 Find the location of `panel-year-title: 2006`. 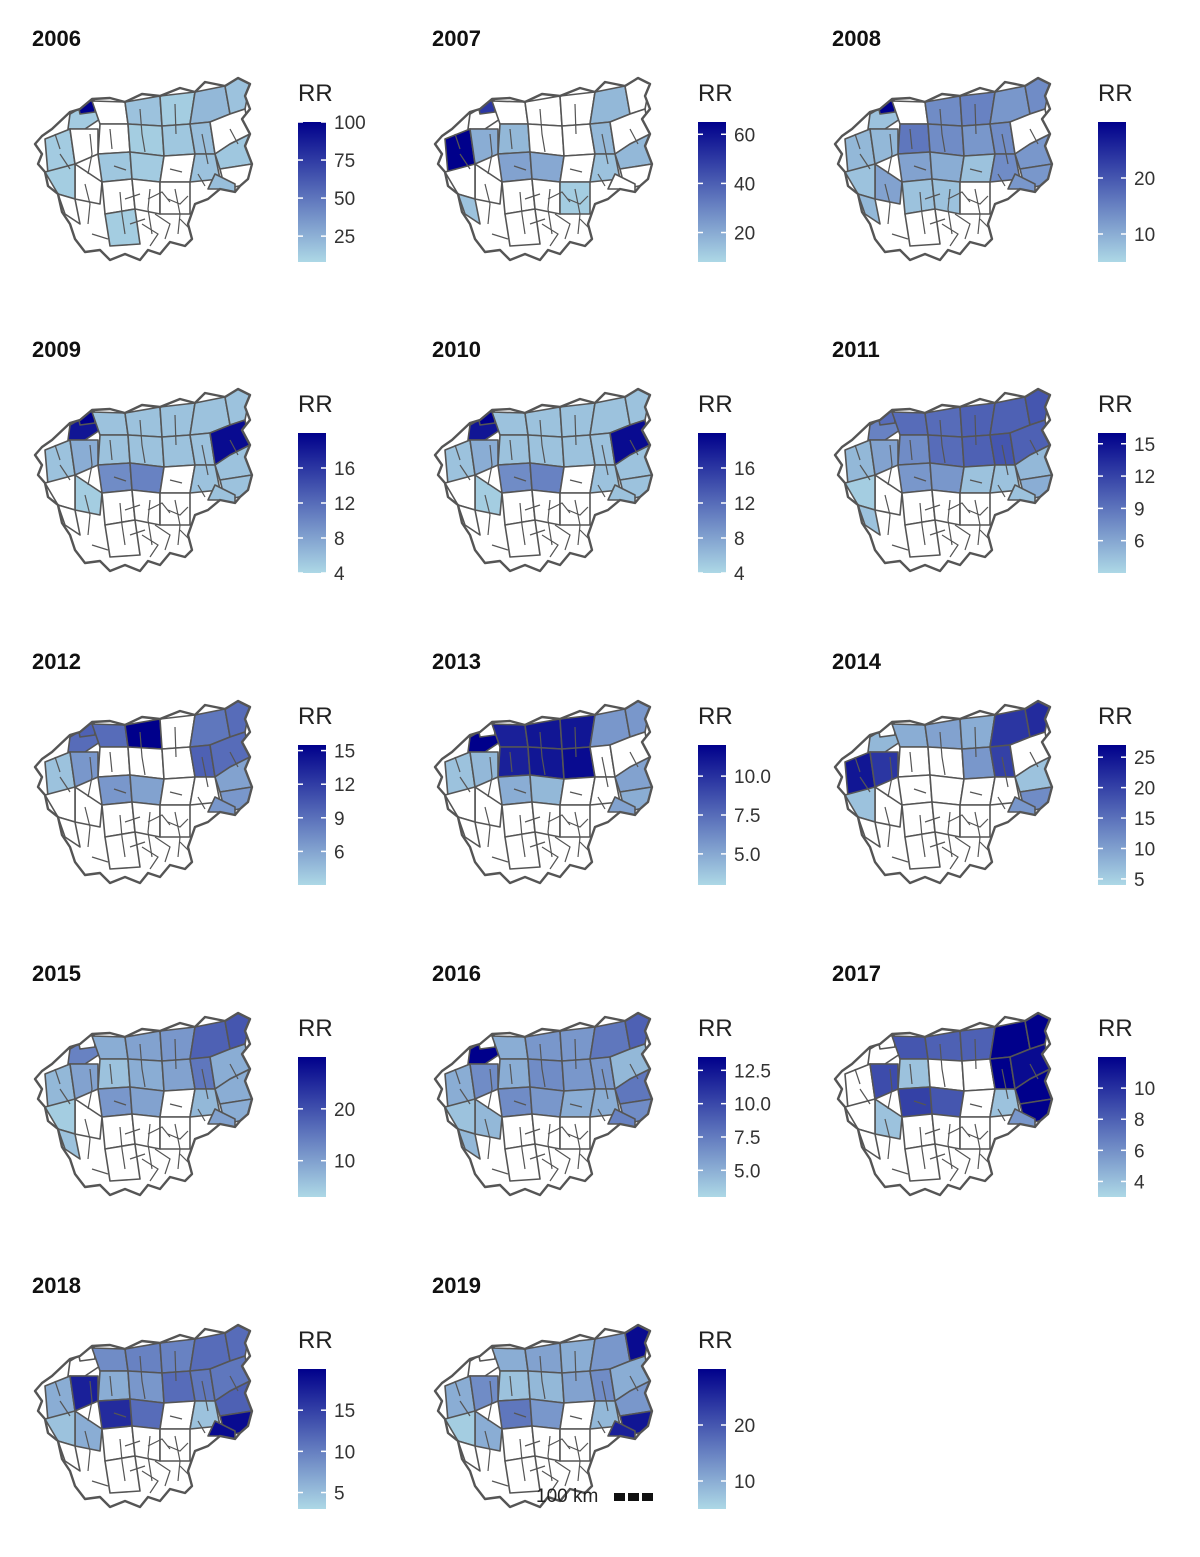

panel-year-title: 2006 is located at coordinates (56, 38).